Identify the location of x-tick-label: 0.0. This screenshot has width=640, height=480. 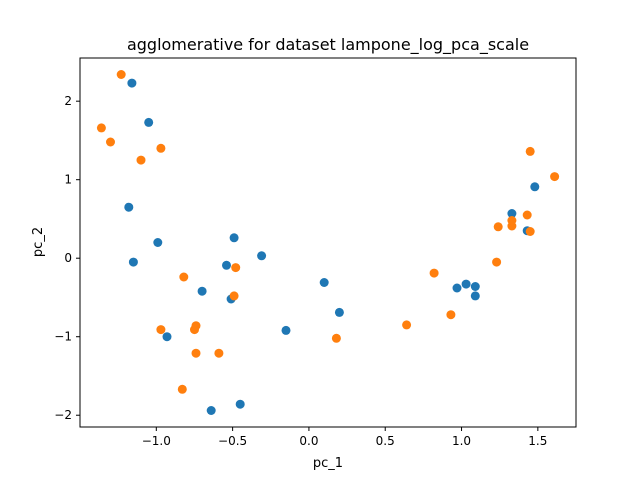
(308, 441).